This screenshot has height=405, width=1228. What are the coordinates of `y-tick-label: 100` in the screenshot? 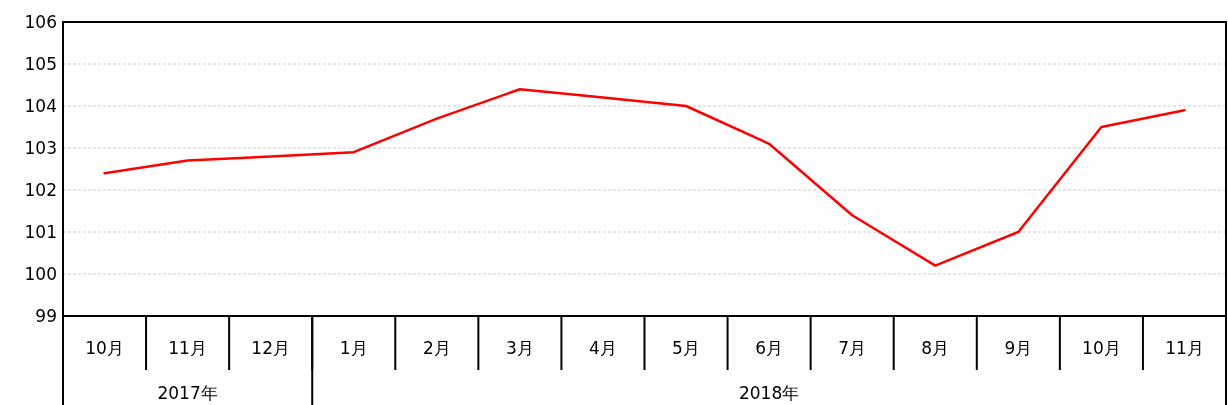 It's located at (40, 274).